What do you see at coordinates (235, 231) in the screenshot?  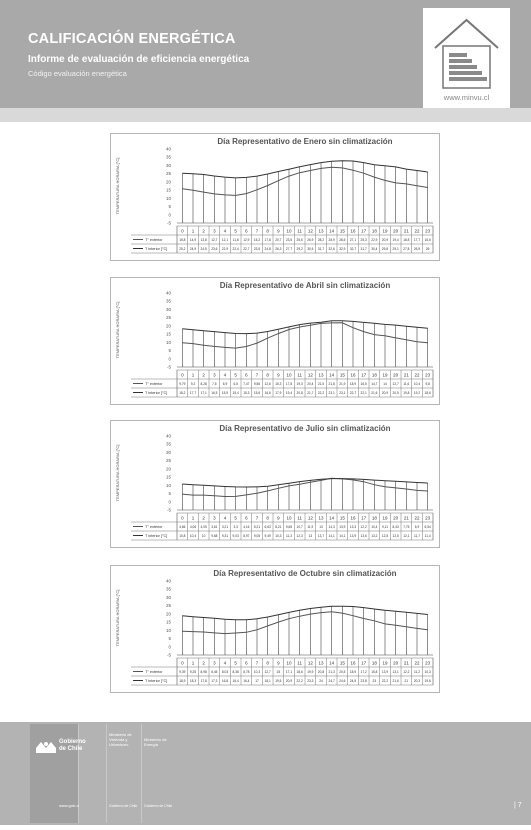 I see `x-tick-label: 5` at bounding box center [235, 231].